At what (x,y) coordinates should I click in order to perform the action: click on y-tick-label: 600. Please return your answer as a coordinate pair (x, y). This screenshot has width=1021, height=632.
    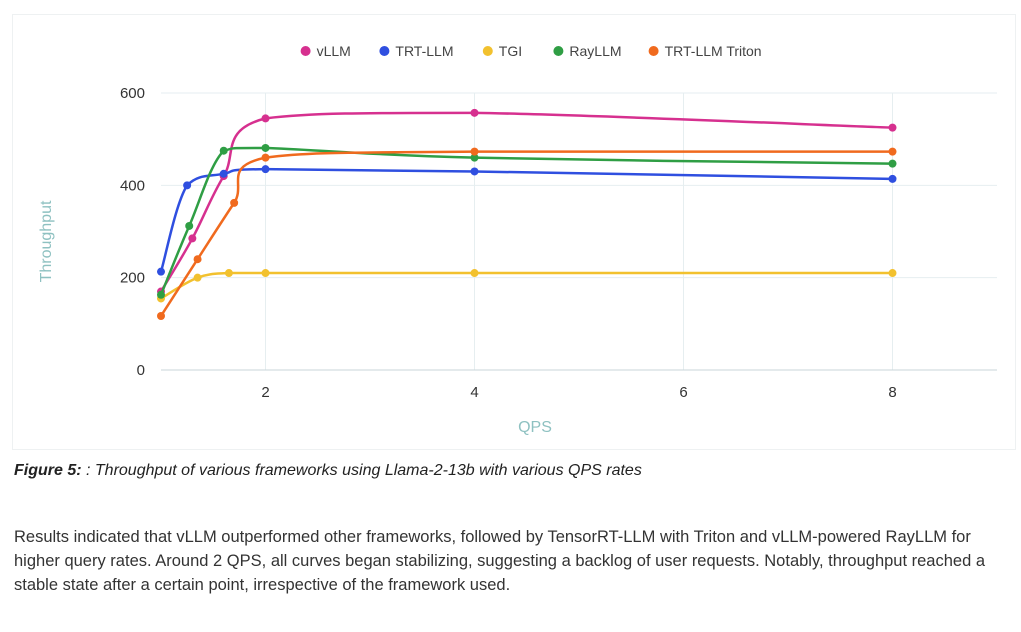
    Looking at the image, I should click on (132, 93).